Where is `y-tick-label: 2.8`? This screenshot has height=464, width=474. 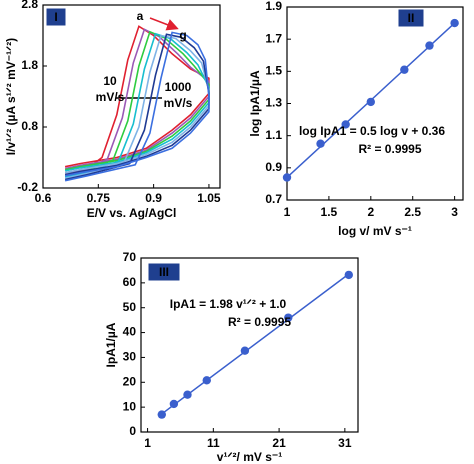 y-tick-label: 2.8 is located at coordinates (29, 5).